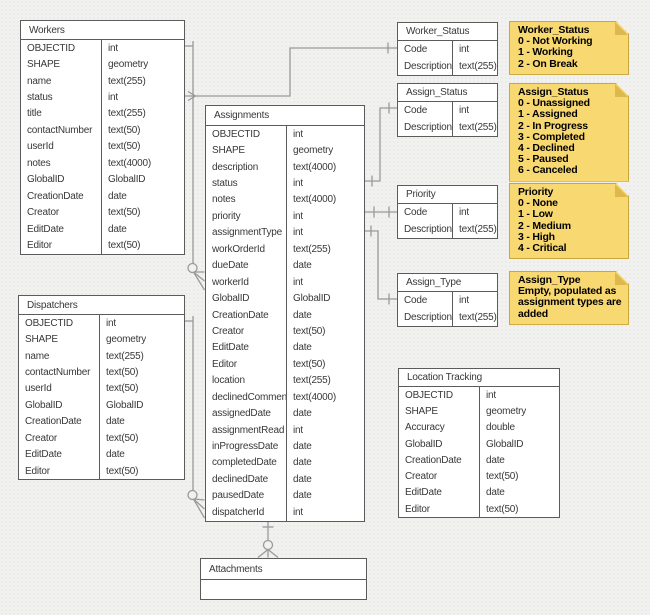 The width and height of the screenshot is (650, 615). I want to click on connector-assignments-assign-status, so click(381, 144).